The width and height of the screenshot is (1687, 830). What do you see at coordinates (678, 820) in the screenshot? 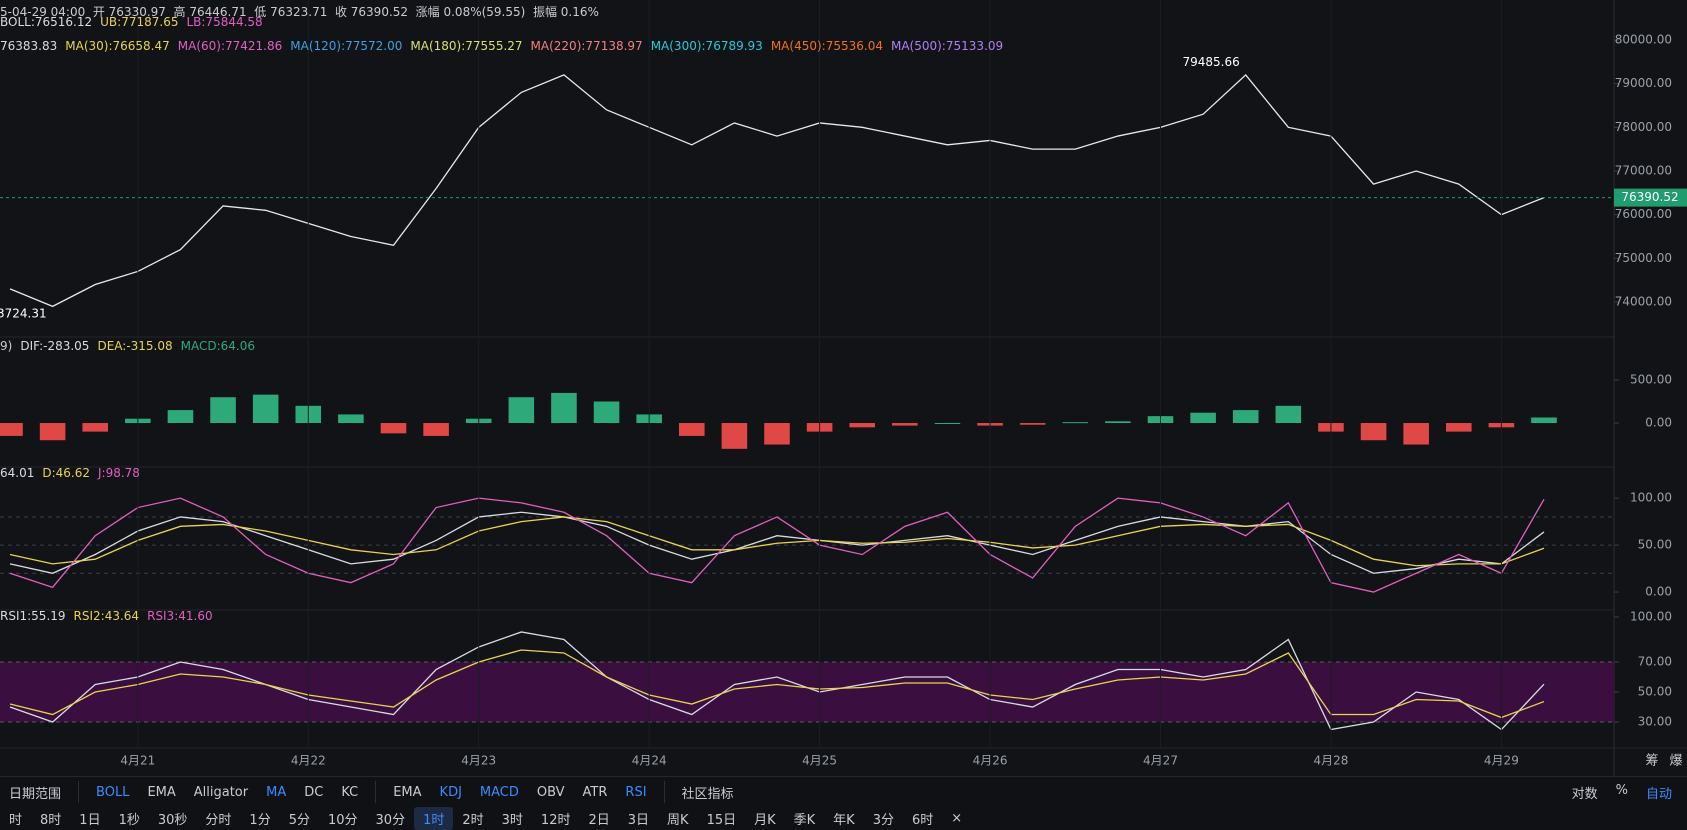
I see `period-button: 周K` at bounding box center [678, 820].